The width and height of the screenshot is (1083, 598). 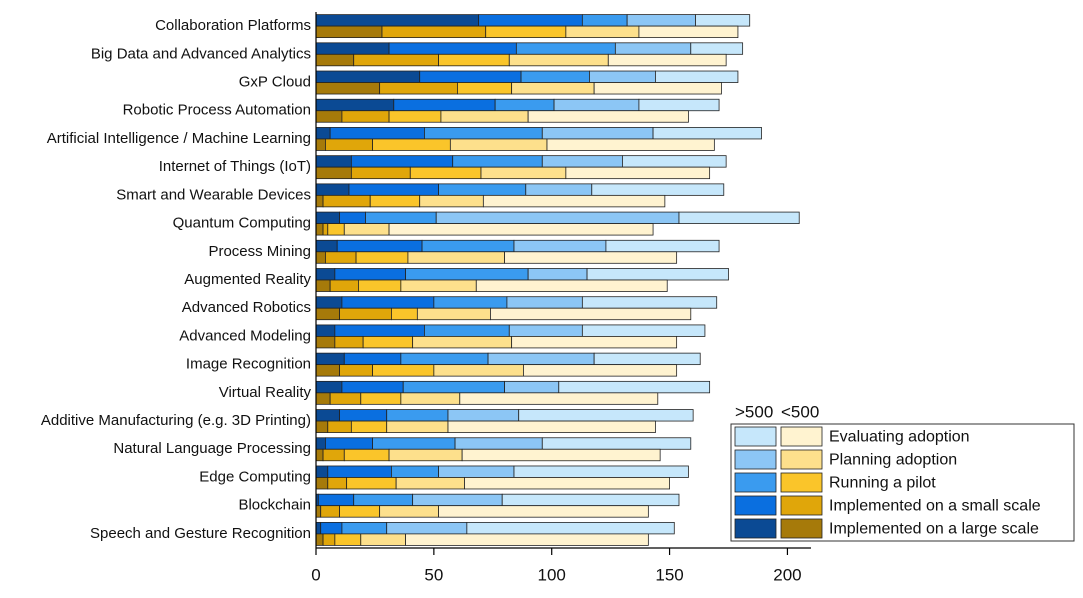 I want to click on category-label: Big Data and Advanced Analytics, so click(x=201, y=53).